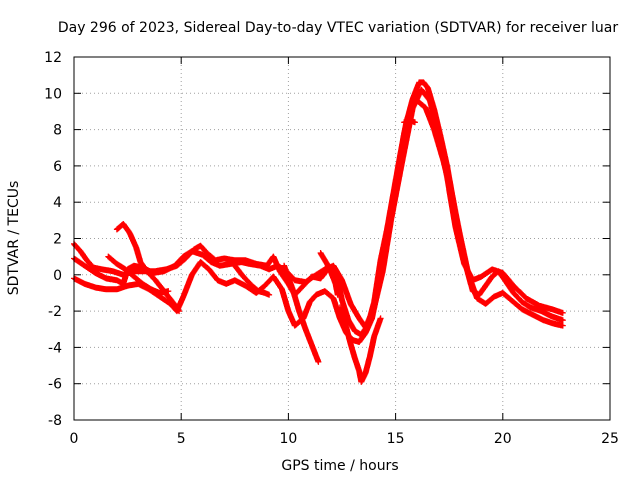 The height and width of the screenshot is (480, 640). What do you see at coordinates (57, 167) in the screenshot?
I see `y-tick-label: 6` at bounding box center [57, 167].